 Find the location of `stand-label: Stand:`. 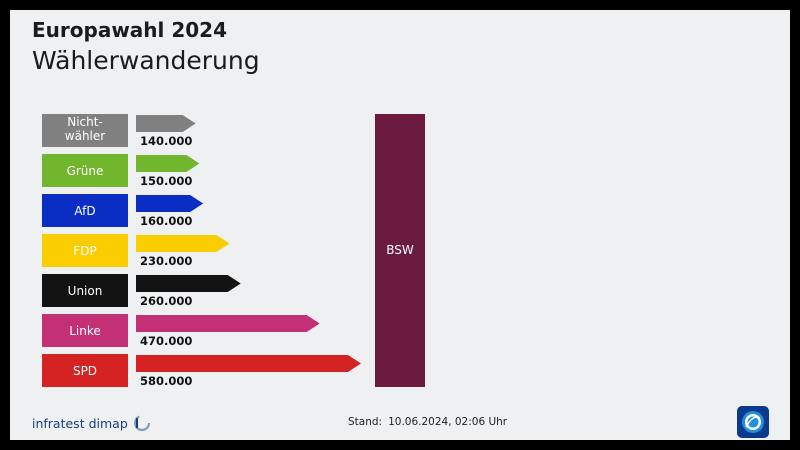

stand-label: Stand: is located at coordinates (365, 422).